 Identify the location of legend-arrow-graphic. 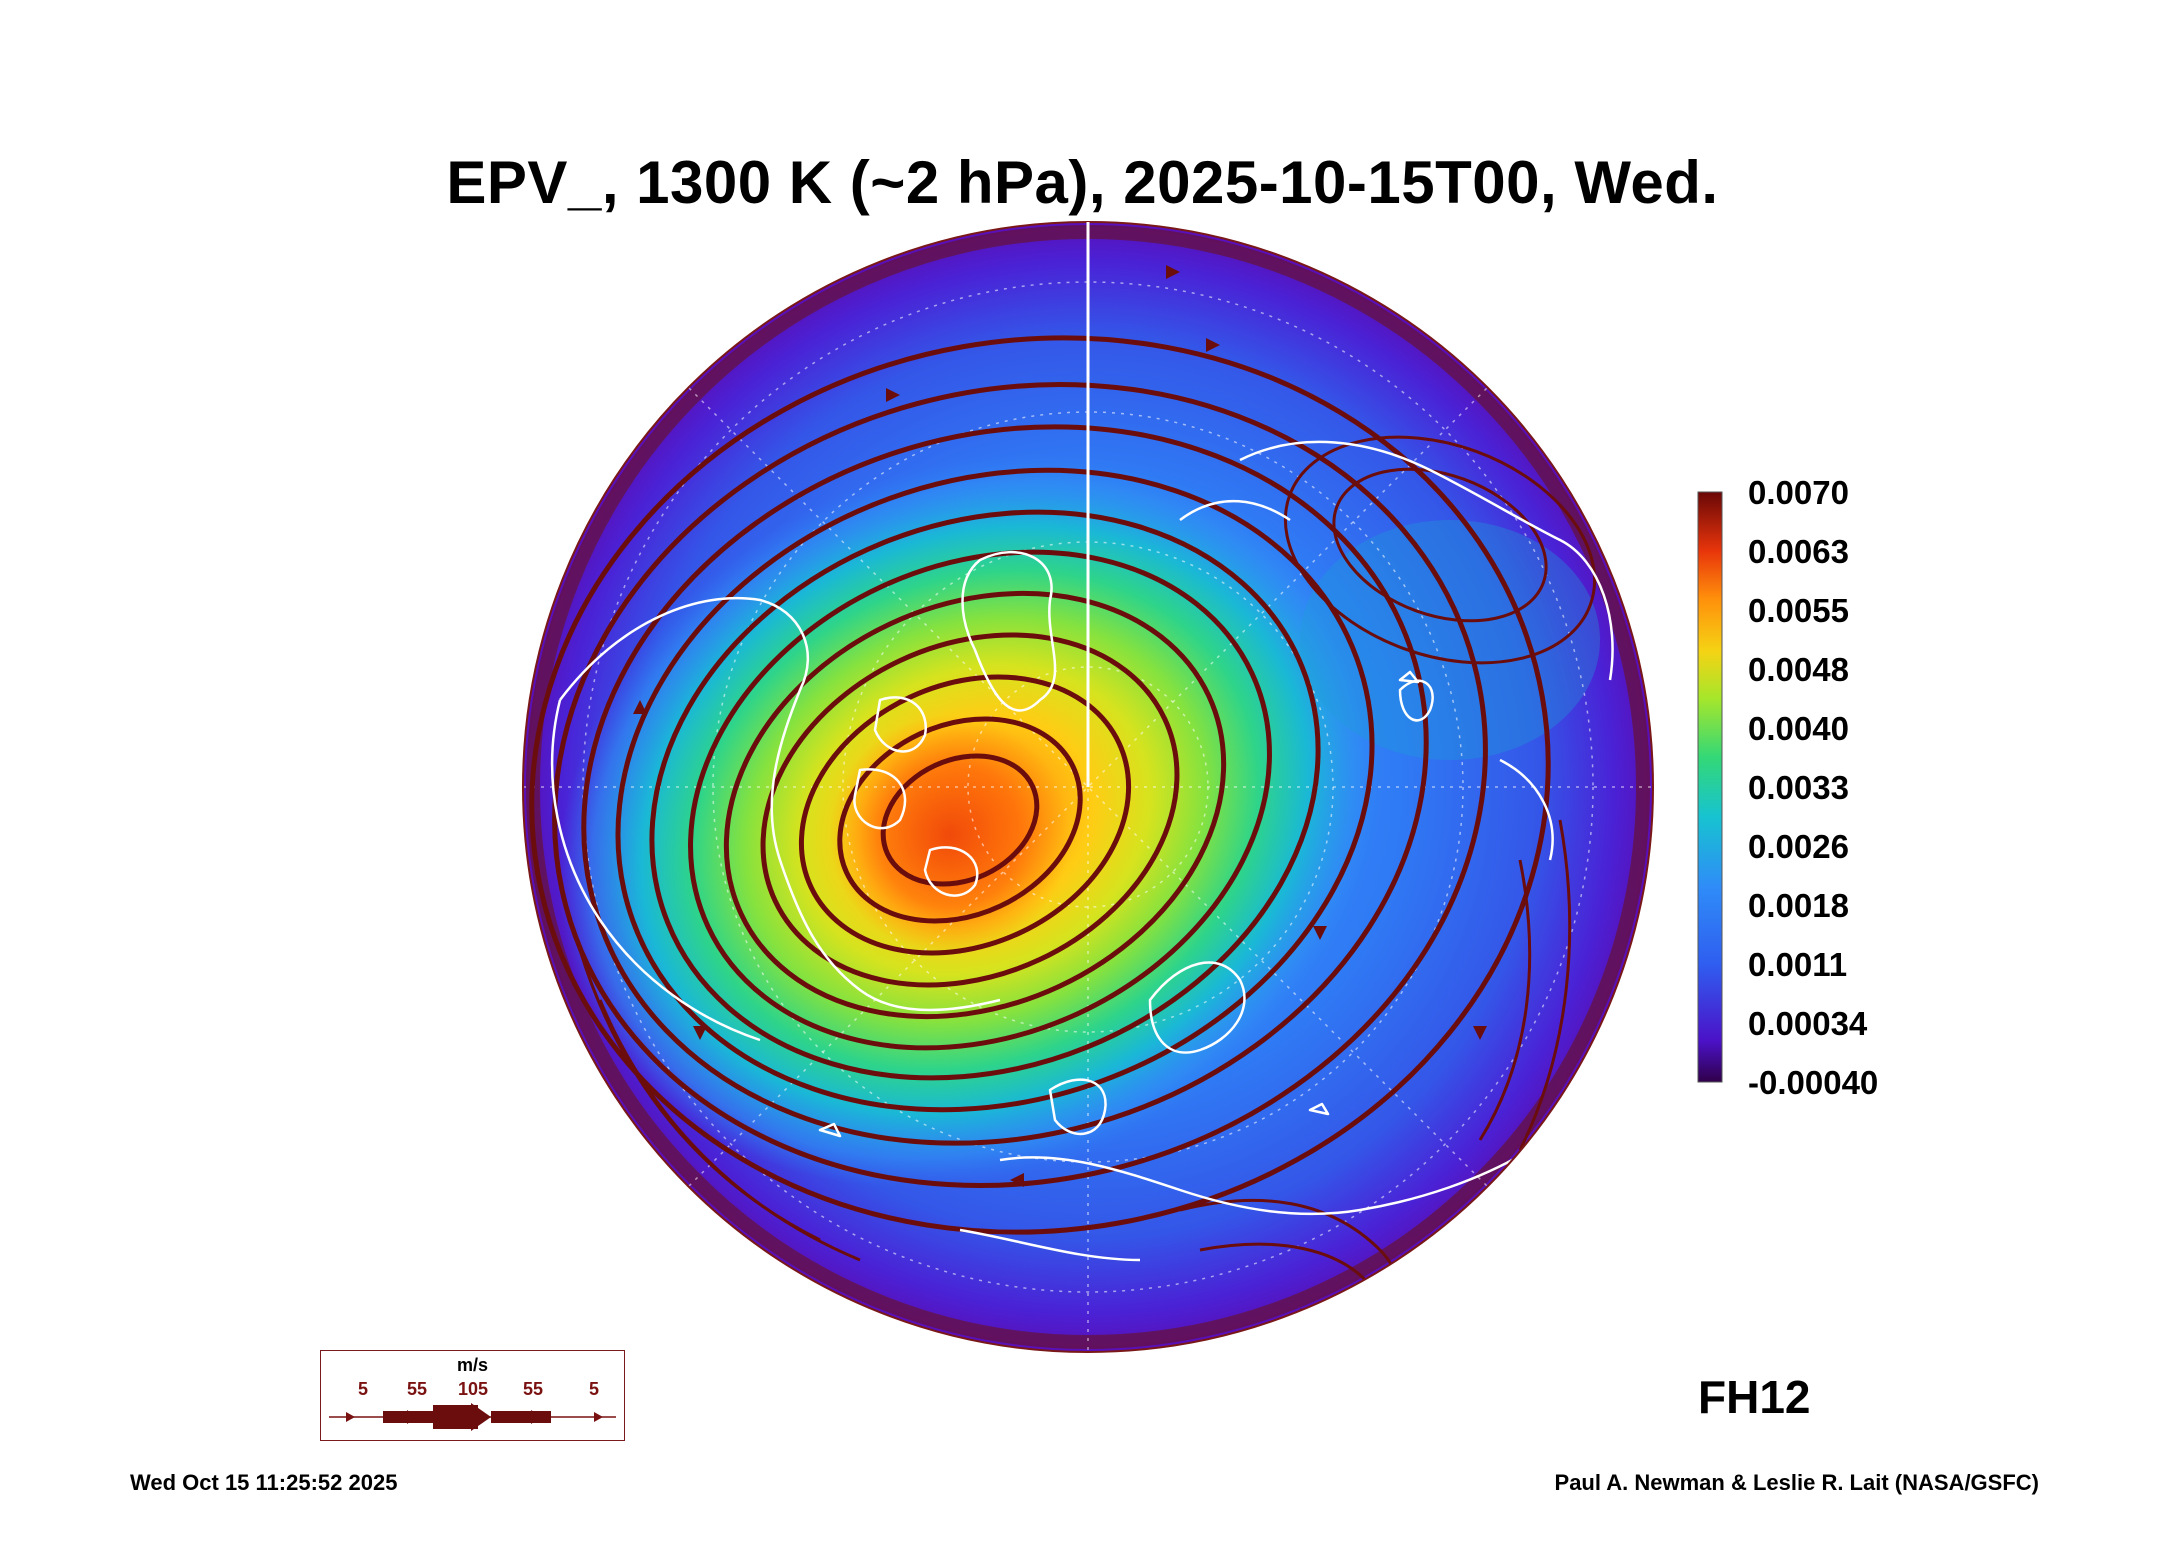
(472, 1417).